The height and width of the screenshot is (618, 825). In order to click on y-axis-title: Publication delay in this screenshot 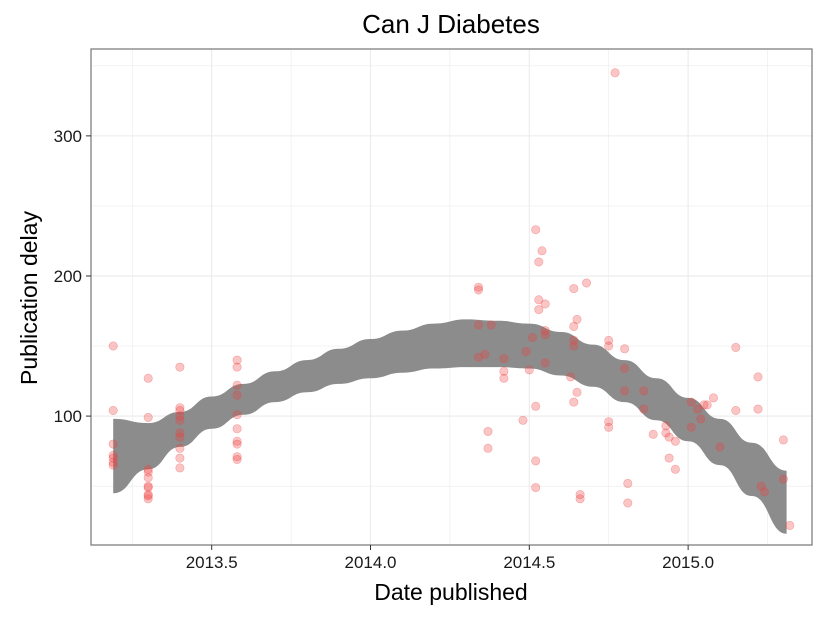, I will do `click(29, 298)`.